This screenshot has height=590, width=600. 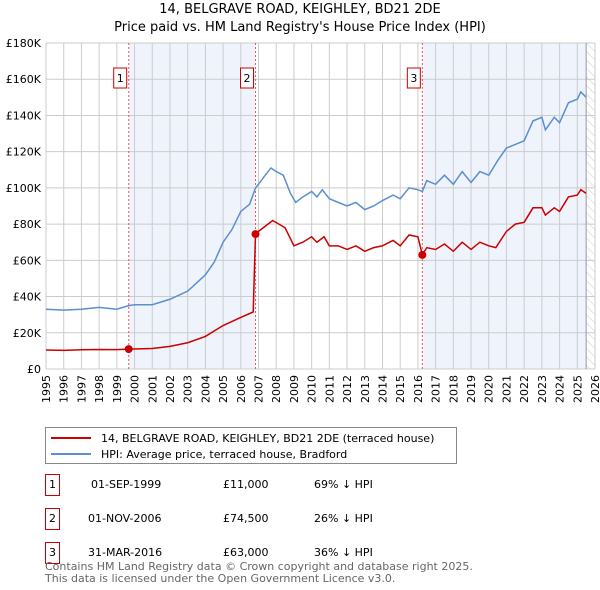 What do you see at coordinates (365, 389) in the screenshot?
I see `x-tick-label: 2013` at bounding box center [365, 389].